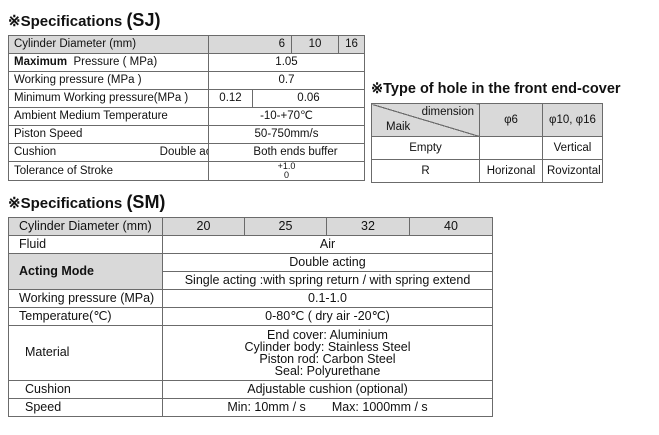 This screenshot has width=659, height=435. Describe the element at coordinates (327, 298) in the screenshot. I see `sm-work-value: 0.1-1.0` at that location.